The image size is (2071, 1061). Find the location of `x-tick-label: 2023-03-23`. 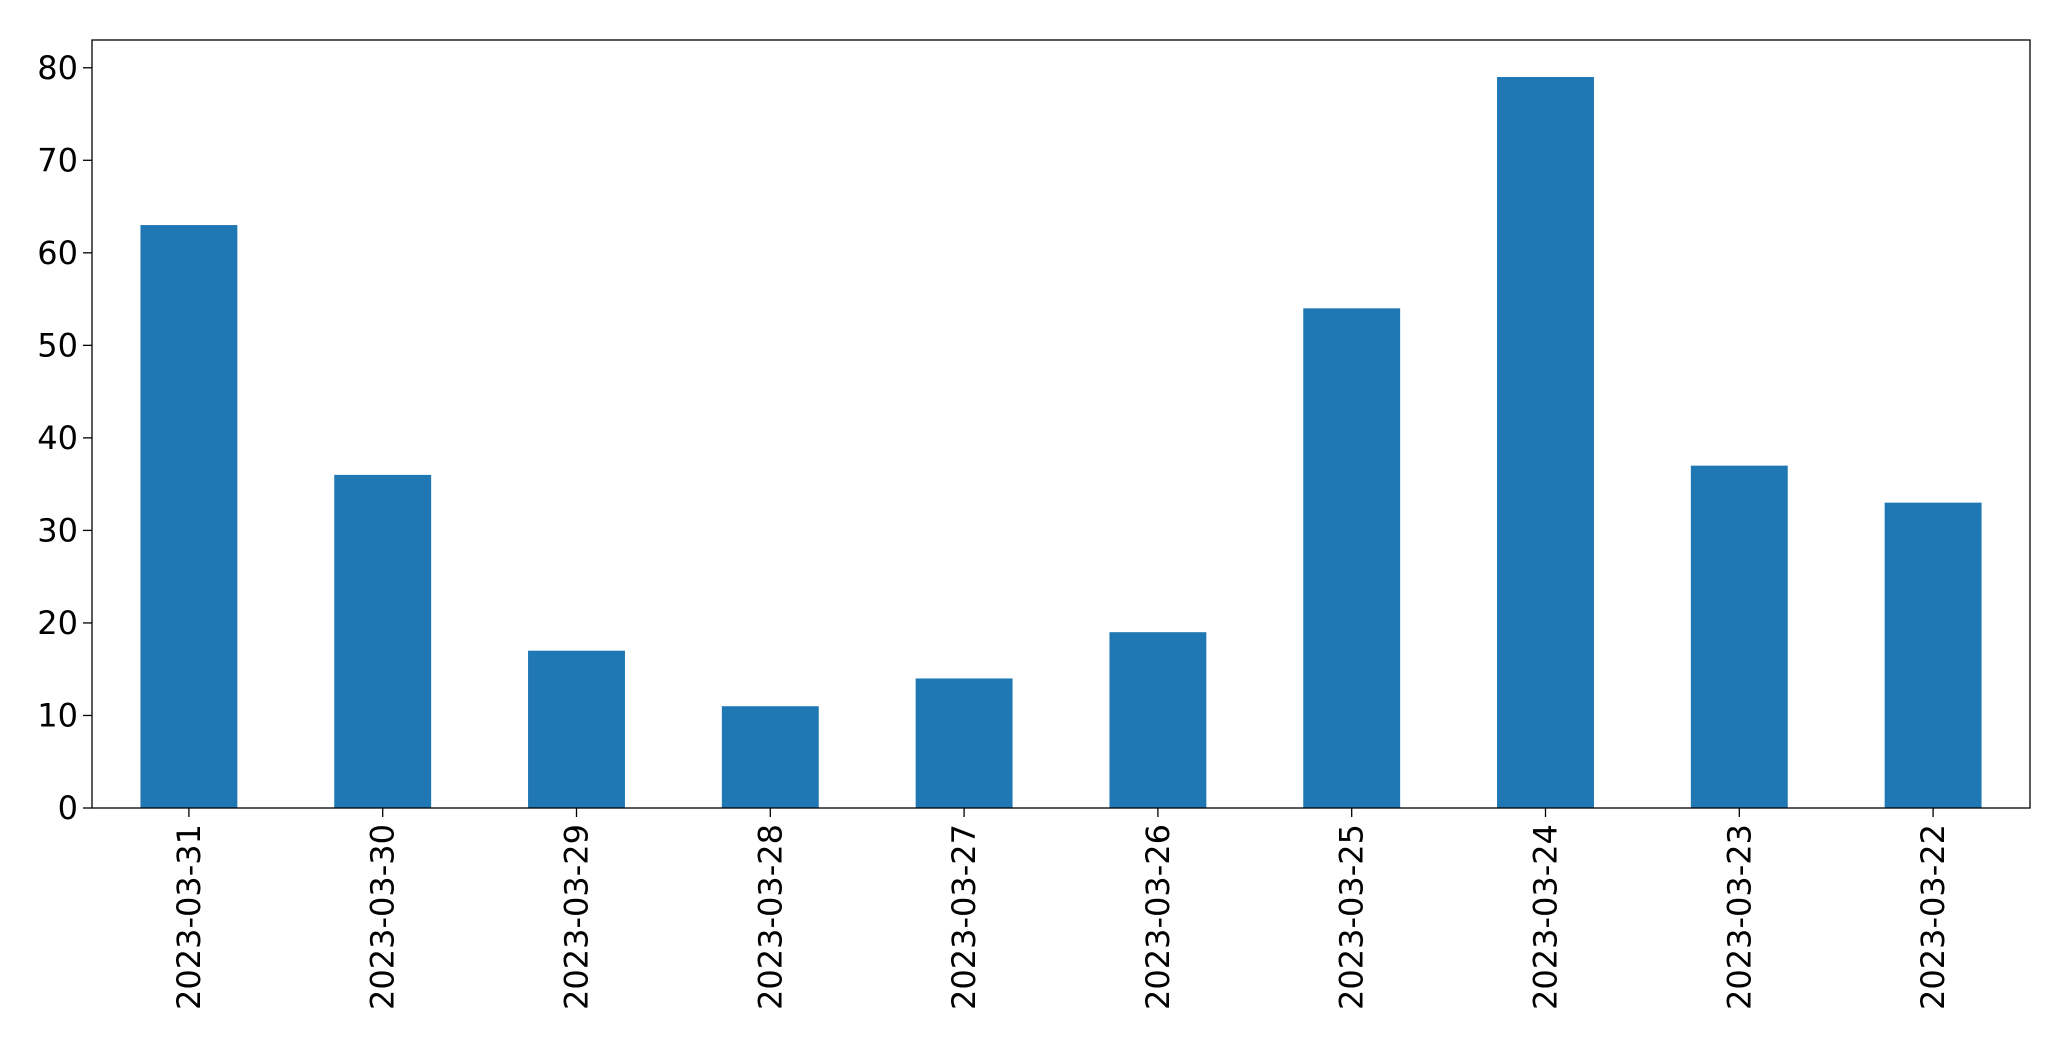

x-tick-label: 2023-03-23 is located at coordinates (1739, 917).